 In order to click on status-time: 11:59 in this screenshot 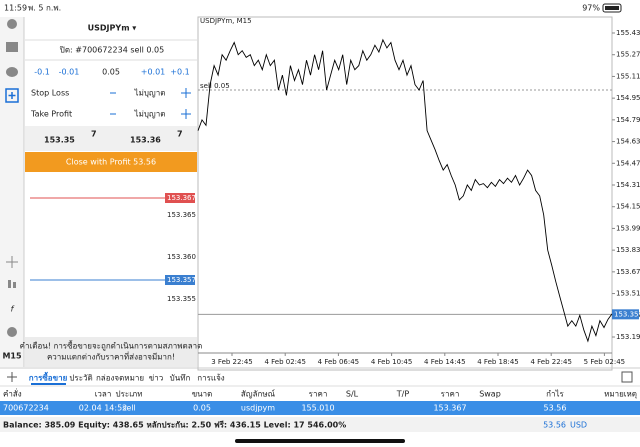, I will do `click(15, 8)`.